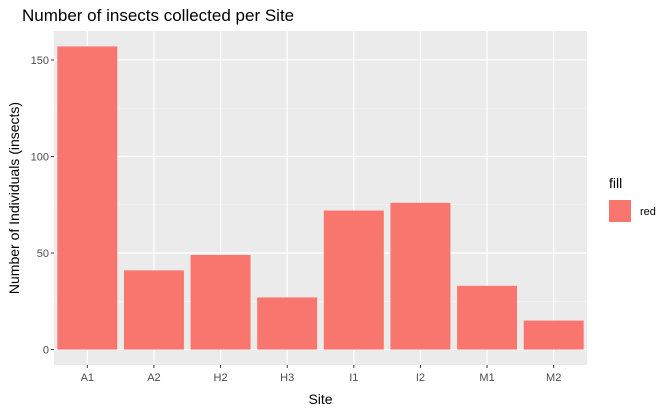 The height and width of the screenshot is (414, 672). Describe the element at coordinates (14, 198) in the screenshot. I see `y-axis-title: Number of Individuals (insects)` at that location.